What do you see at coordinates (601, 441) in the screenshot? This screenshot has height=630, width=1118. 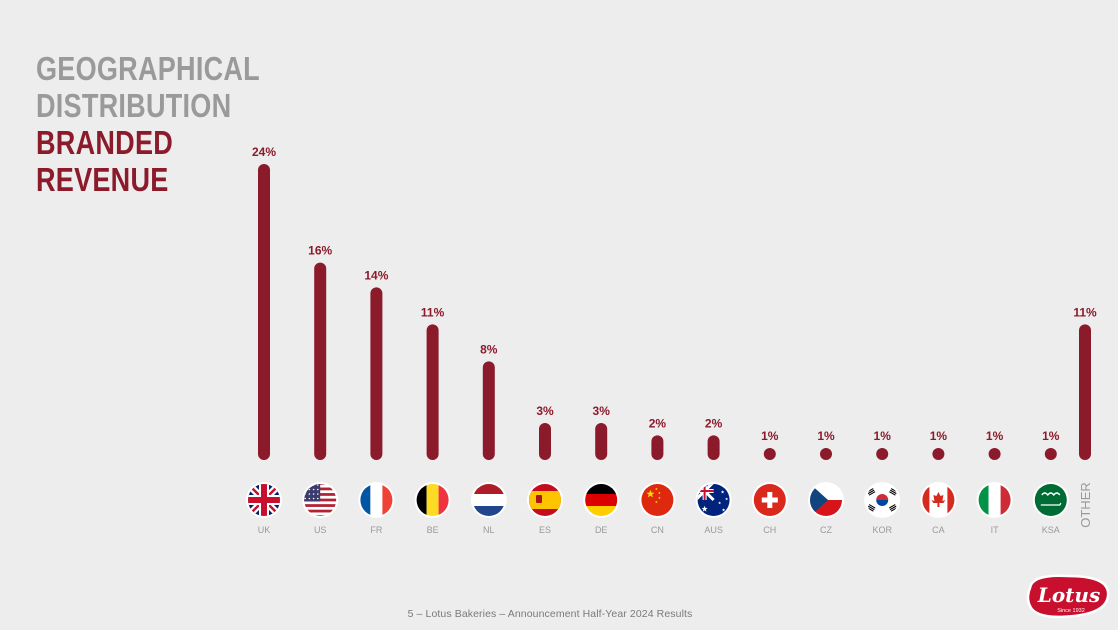 I see `bar-de` at bounding box center [601, 441].